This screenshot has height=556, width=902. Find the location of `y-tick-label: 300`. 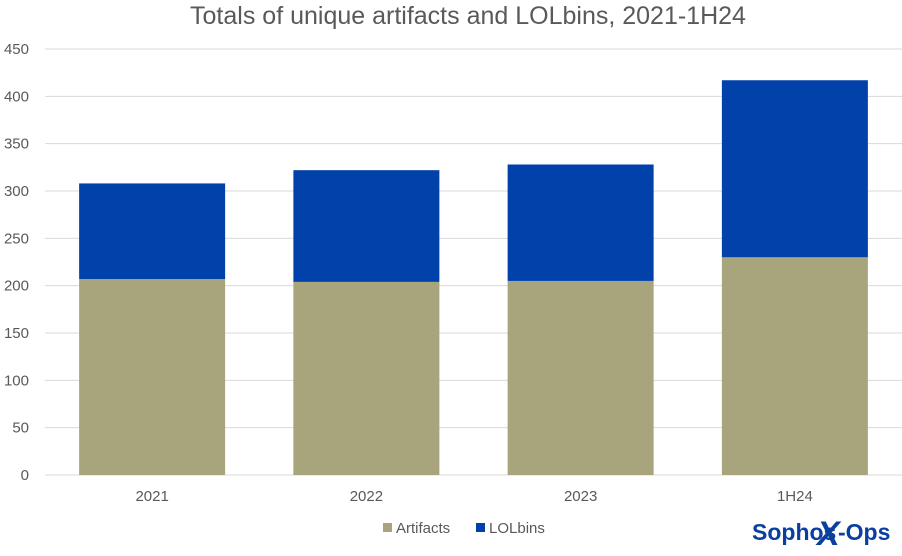

y-tick-label: 300 is located at coordinates (16, 191).